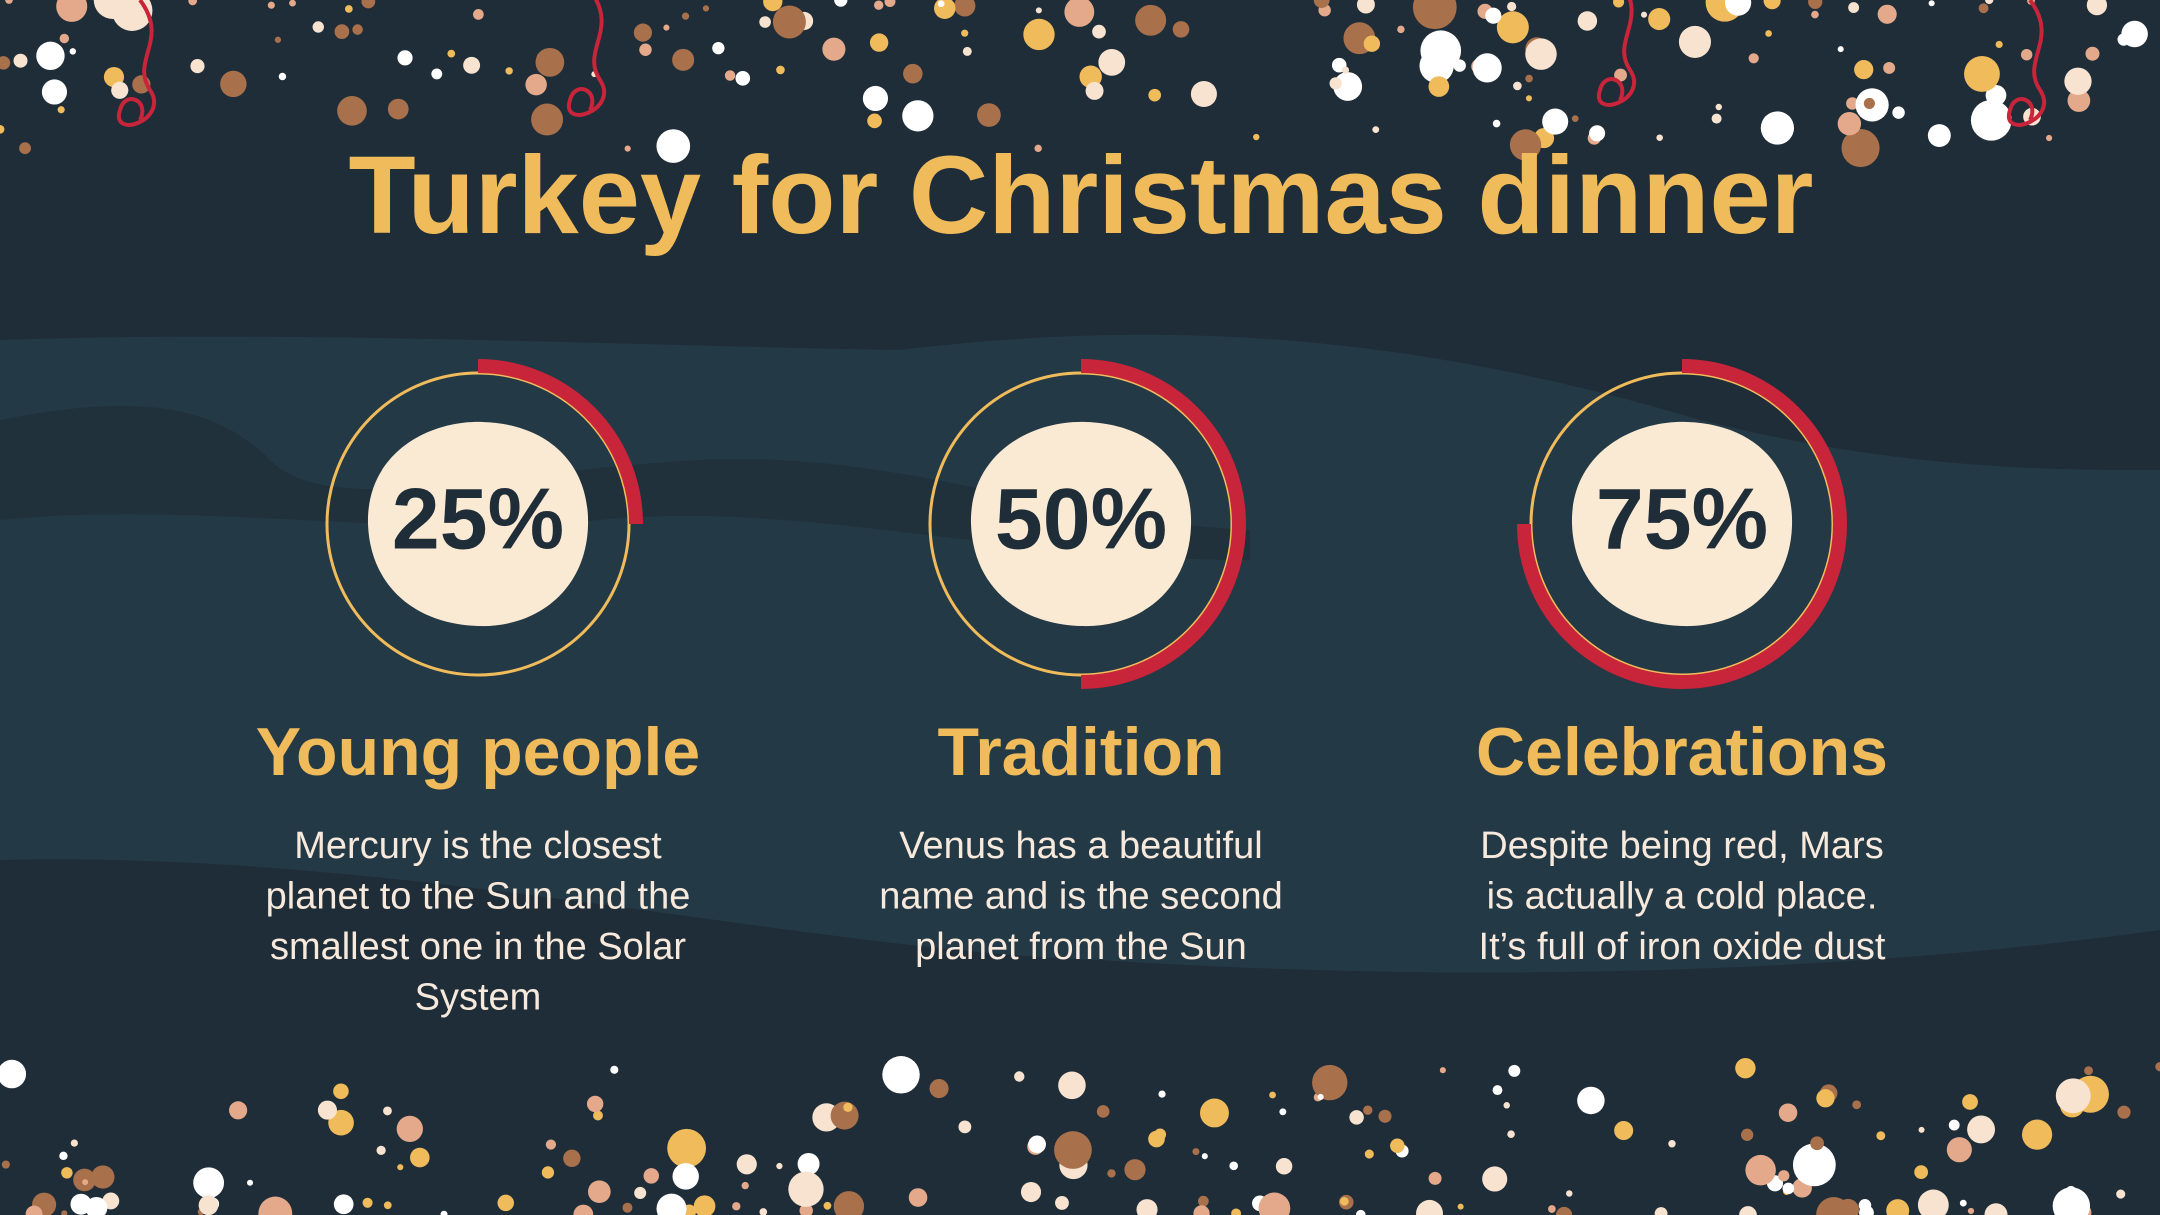  What do you see at coordinates (1682, 752) in the screenshot?
I see `chart-title: Celebrations` at bounding box center [1682, 752].